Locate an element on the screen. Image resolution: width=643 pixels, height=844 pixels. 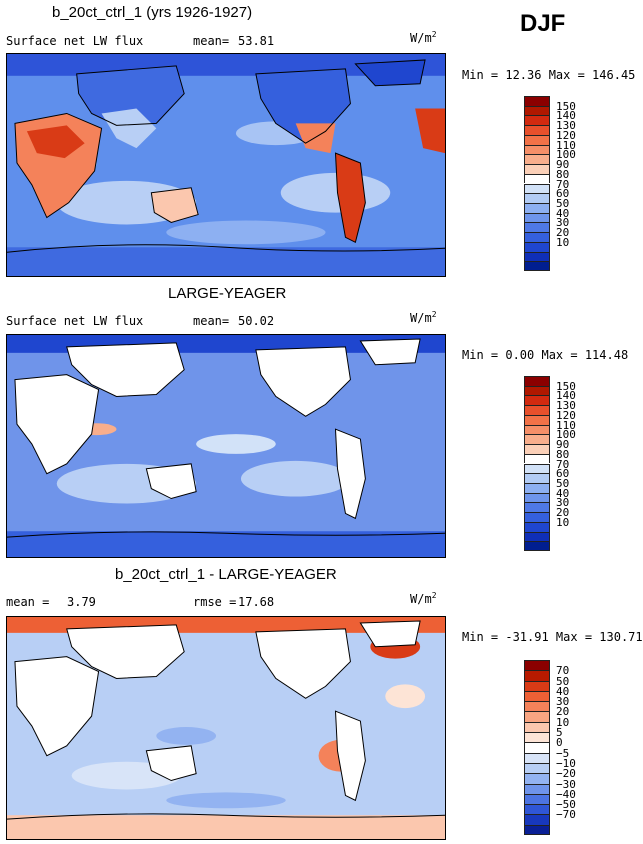
panel1-mean-label: mean= is located at coordinates (211, 41).